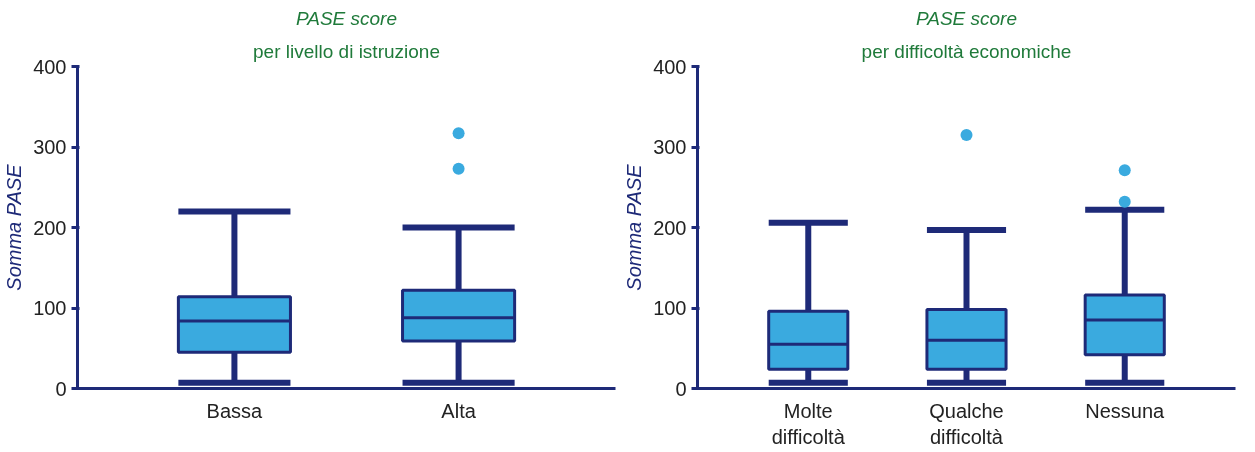 Image resolution: width=1255 pixels, height=452 pixels. I want to click on x-tick-label: Alta, so click(459, 410).